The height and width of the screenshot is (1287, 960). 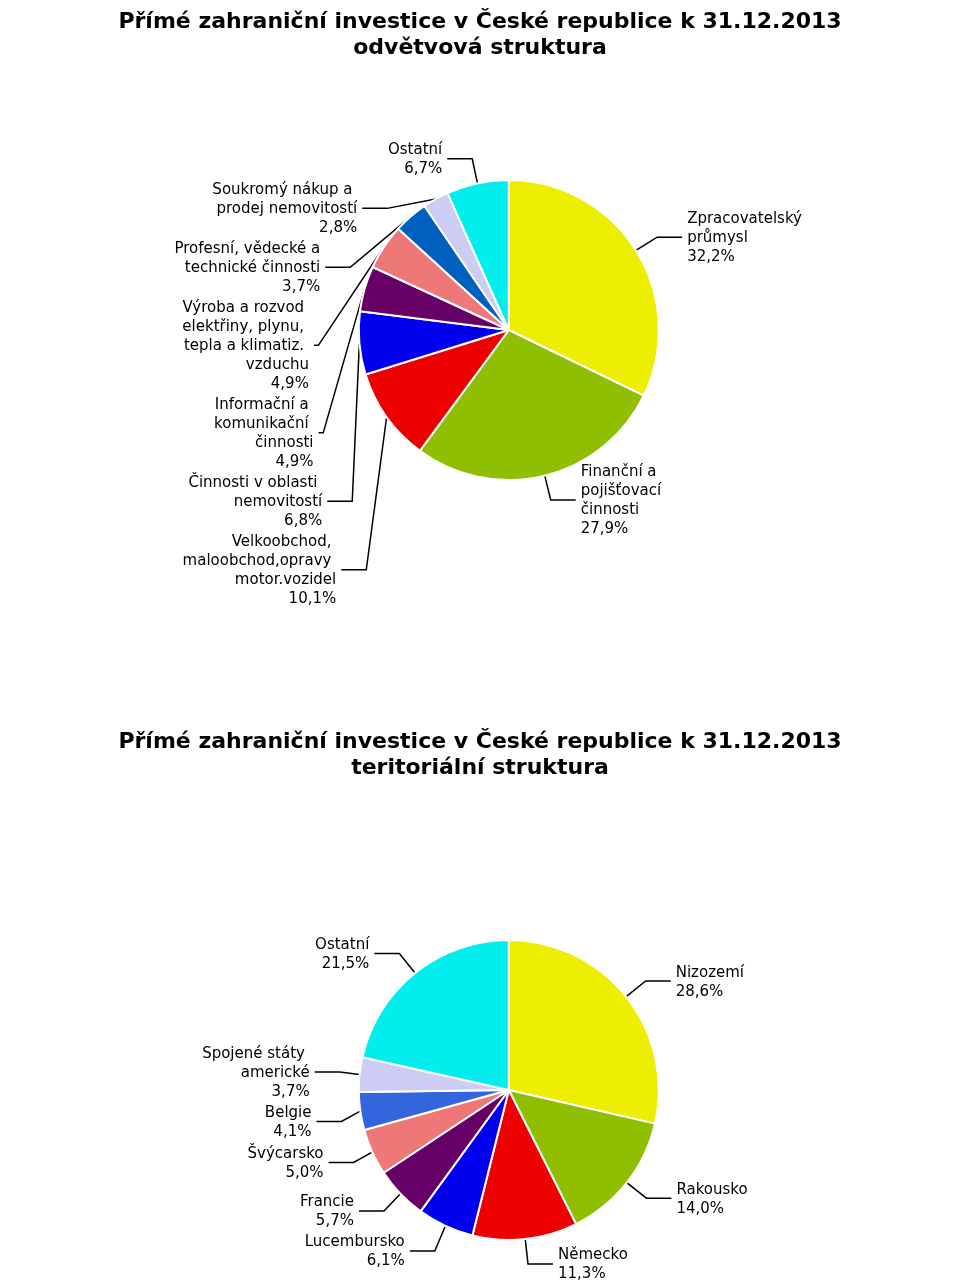 What do you see at coordinates (423, 168) in the screenshot?
I see `data-label: 6,7%` at bounding box center [423, 168].